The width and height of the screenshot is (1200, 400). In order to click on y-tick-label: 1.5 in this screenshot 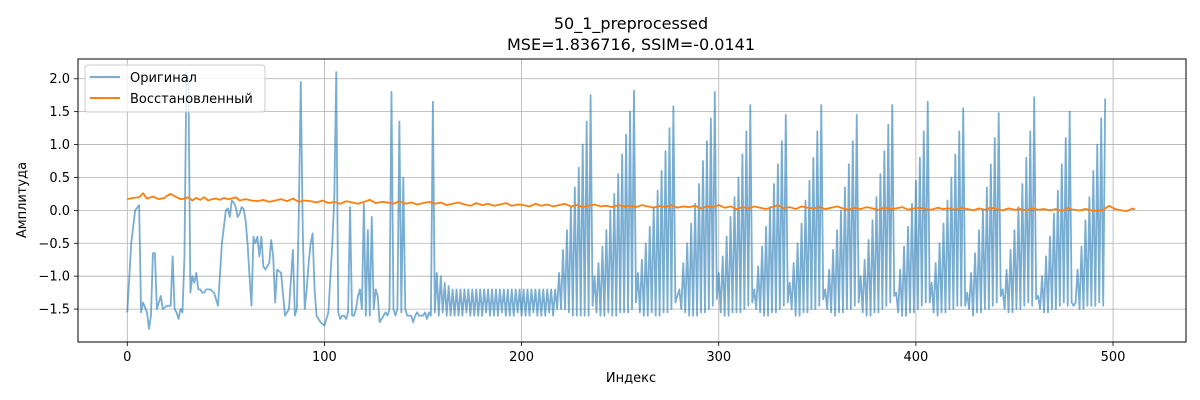, I will do `click(59, 112)`.